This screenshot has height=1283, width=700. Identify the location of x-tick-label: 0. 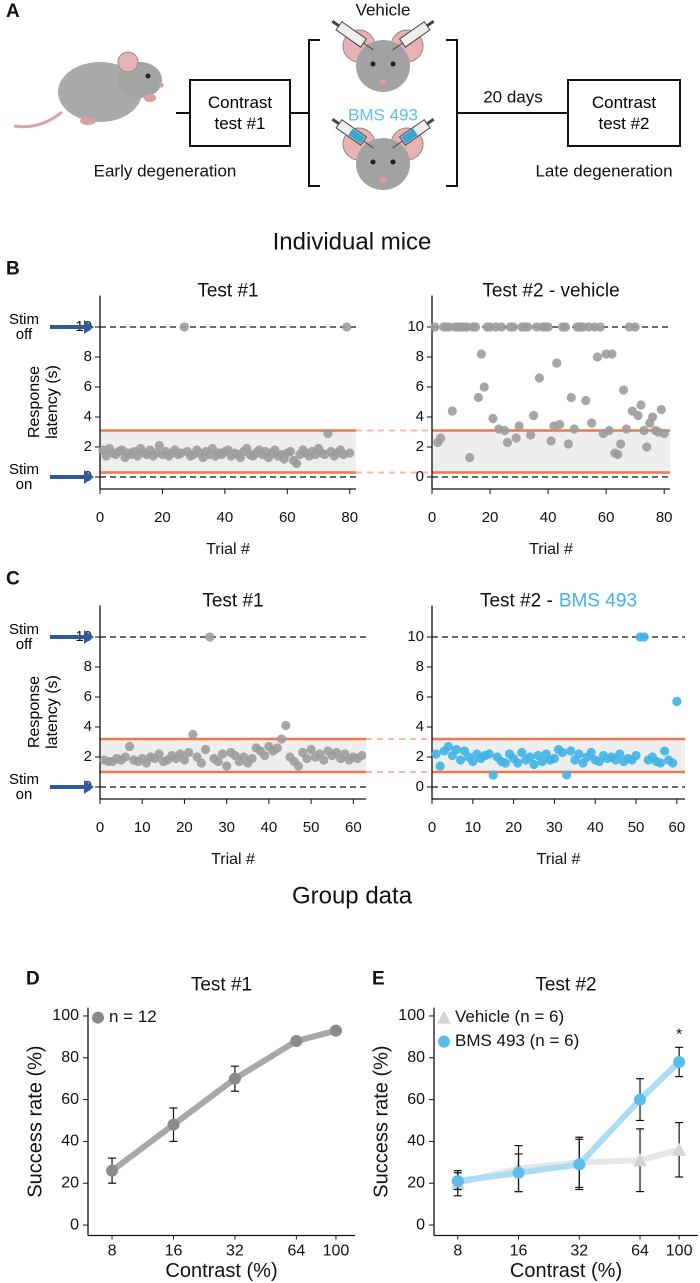
(100, 517).